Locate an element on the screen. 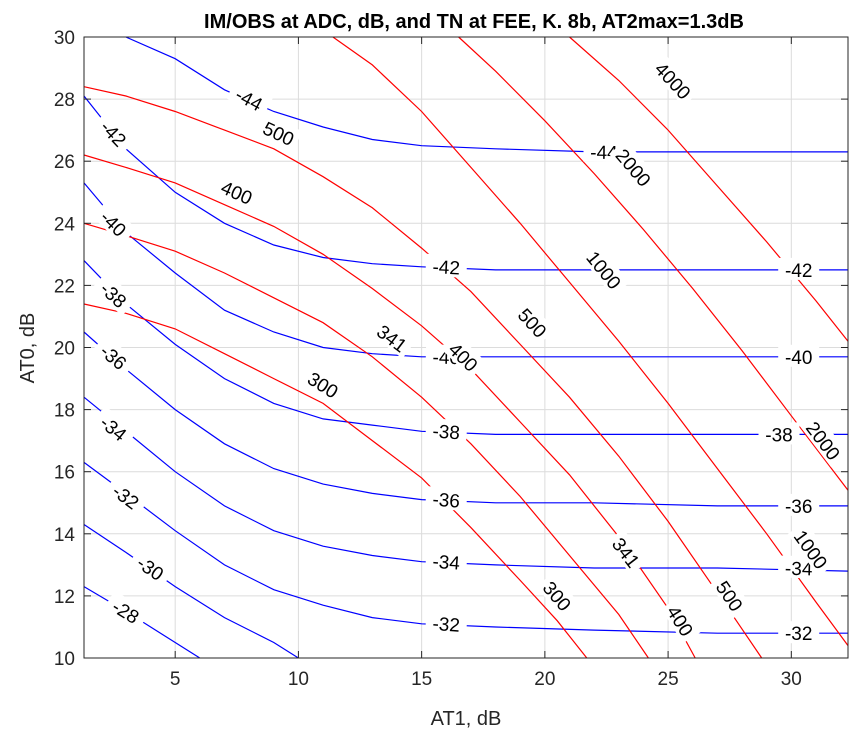  x-tick-label: 30 is located at coordinates (791, 679).